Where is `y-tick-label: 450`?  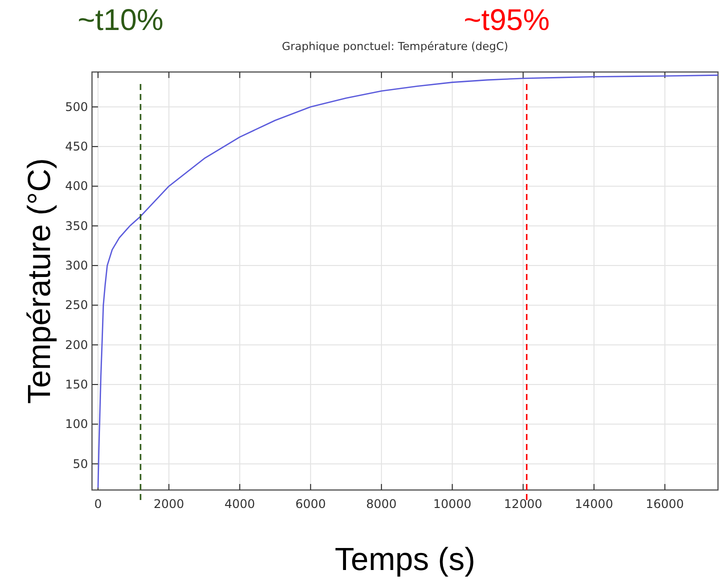 y-tick-label: 450 is located at coordinates (76, 147).